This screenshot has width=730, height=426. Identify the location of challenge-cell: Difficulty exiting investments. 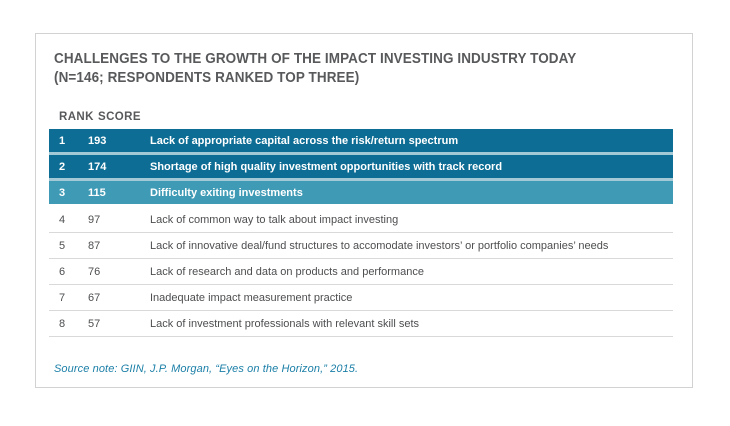
(226, 192).